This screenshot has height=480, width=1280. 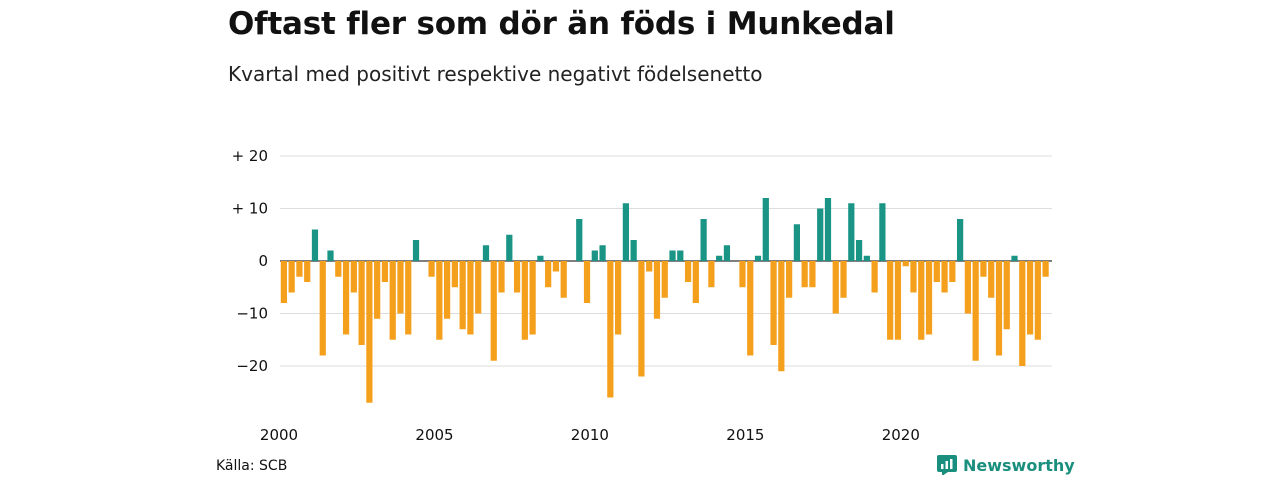 What do you see at coordinates (745, 435) in the screenshot?
I see `x-tick-label: 2015` at bounding box center [745, 435].